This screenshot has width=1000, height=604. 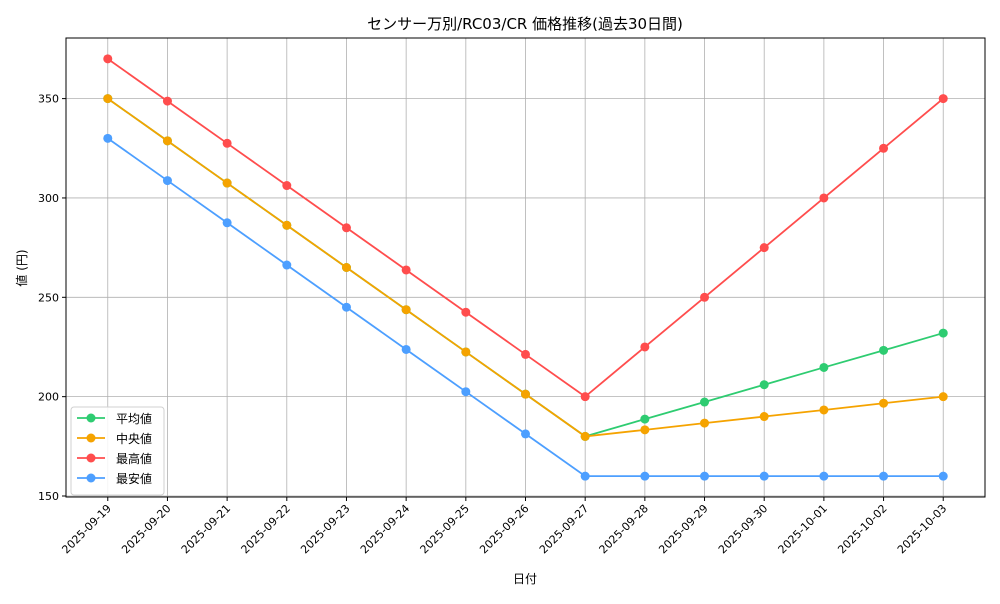 I want to click on x-tick-label: 2025-09-22, so click(x=266, y=529).